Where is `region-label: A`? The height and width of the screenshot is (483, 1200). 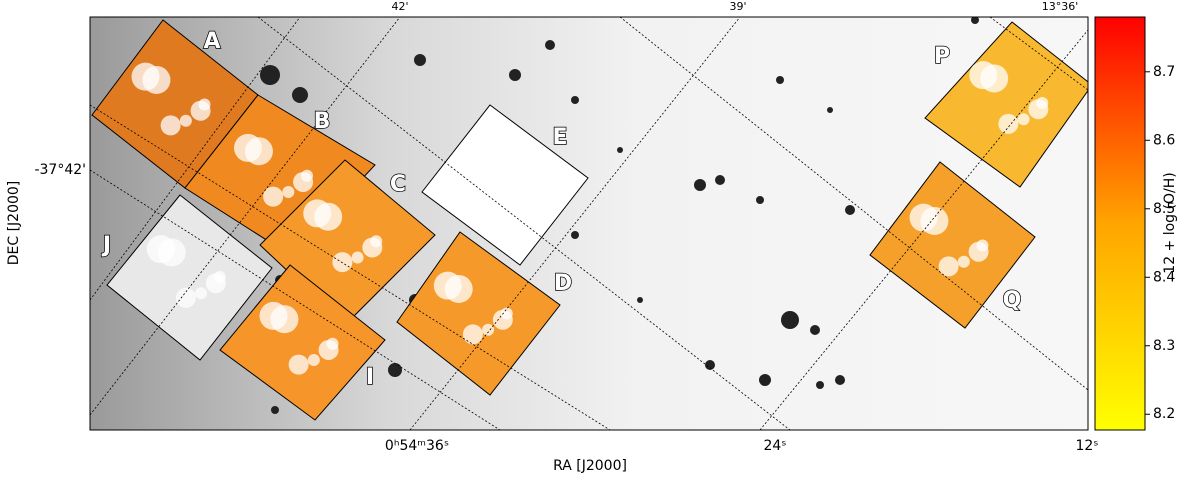
region-label: A is located at coordinates (211, 41).